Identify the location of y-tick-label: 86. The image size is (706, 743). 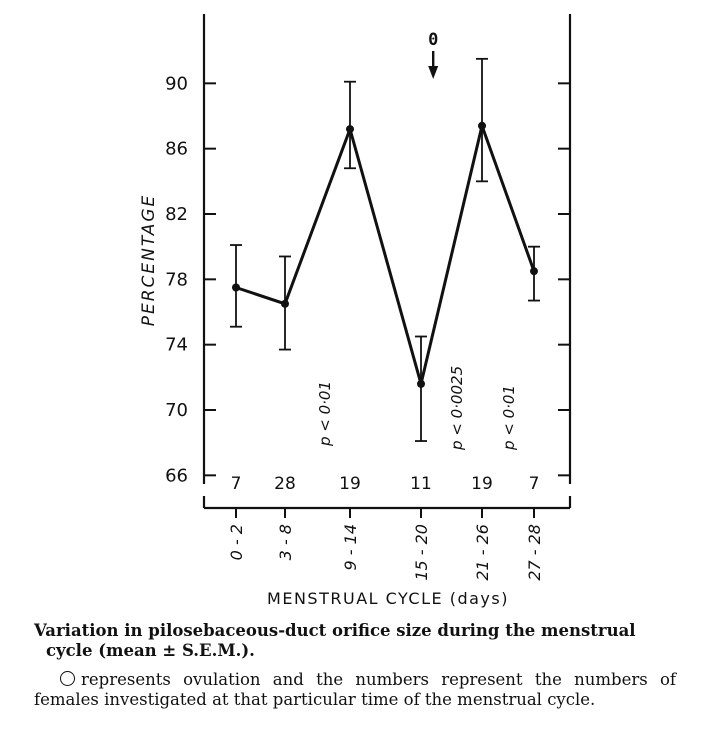
(176, 149).